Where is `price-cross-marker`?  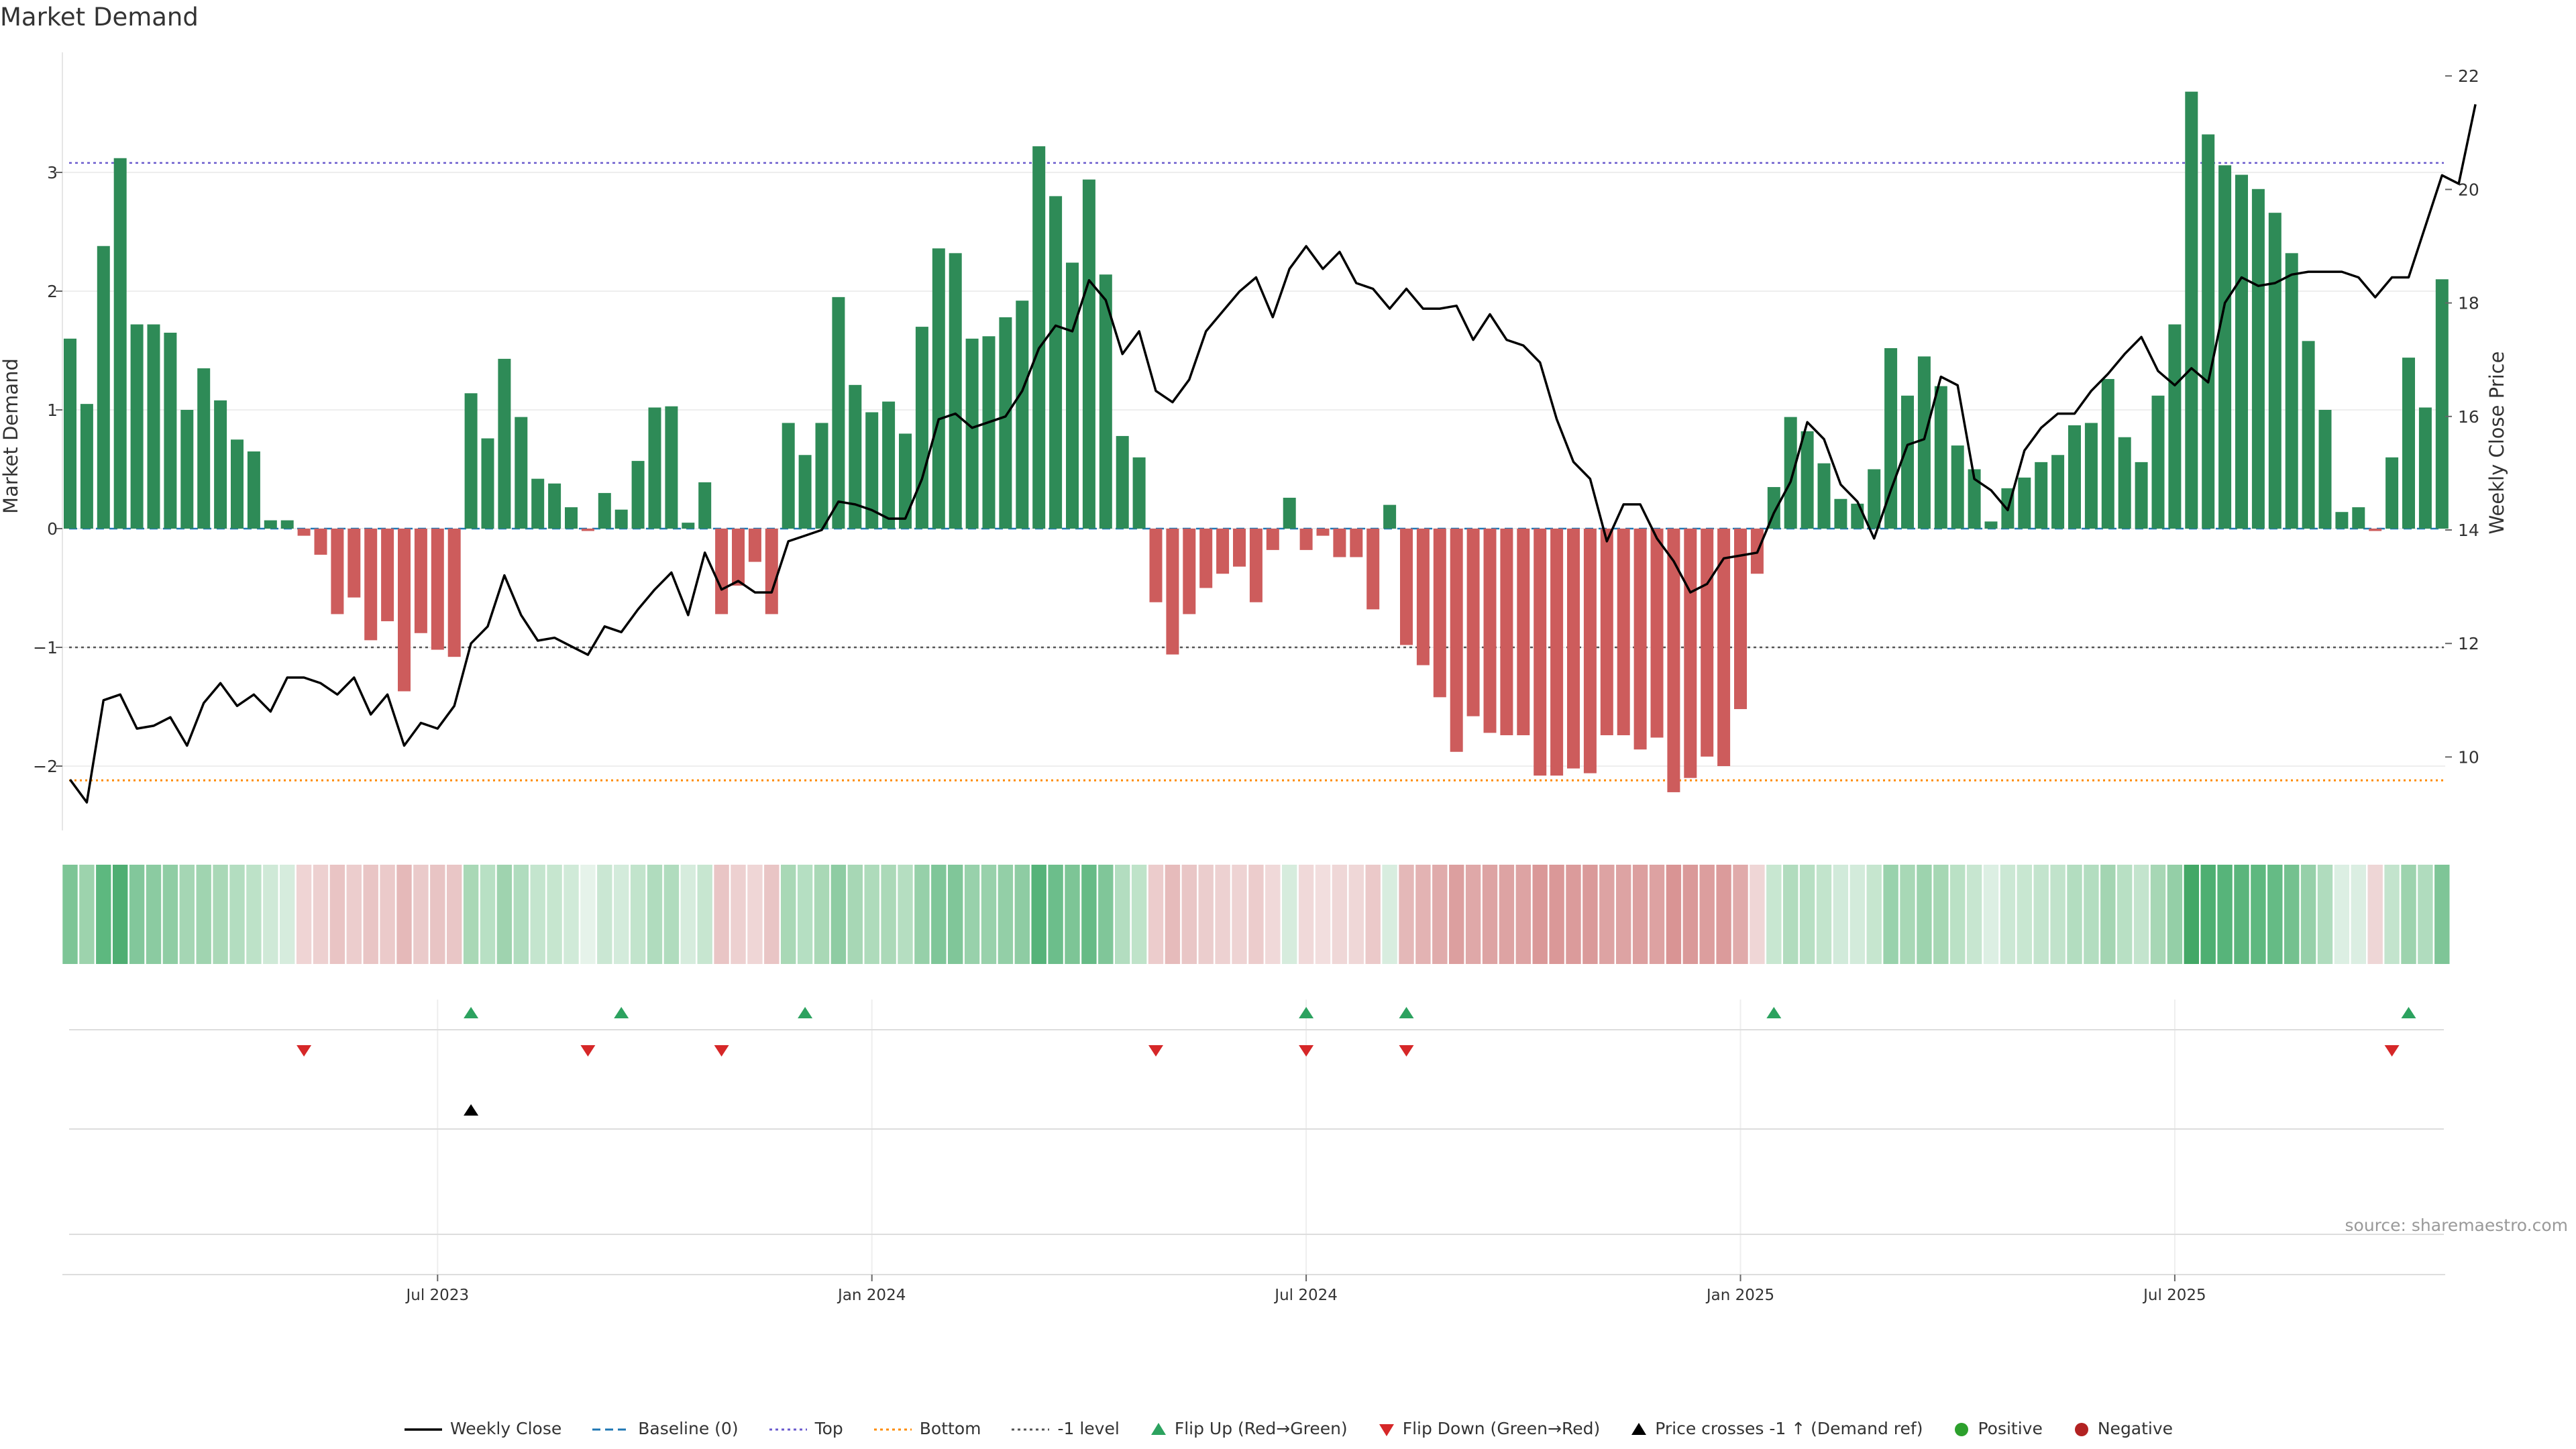 price-cross-marker is located at coordinates (471, 1110).